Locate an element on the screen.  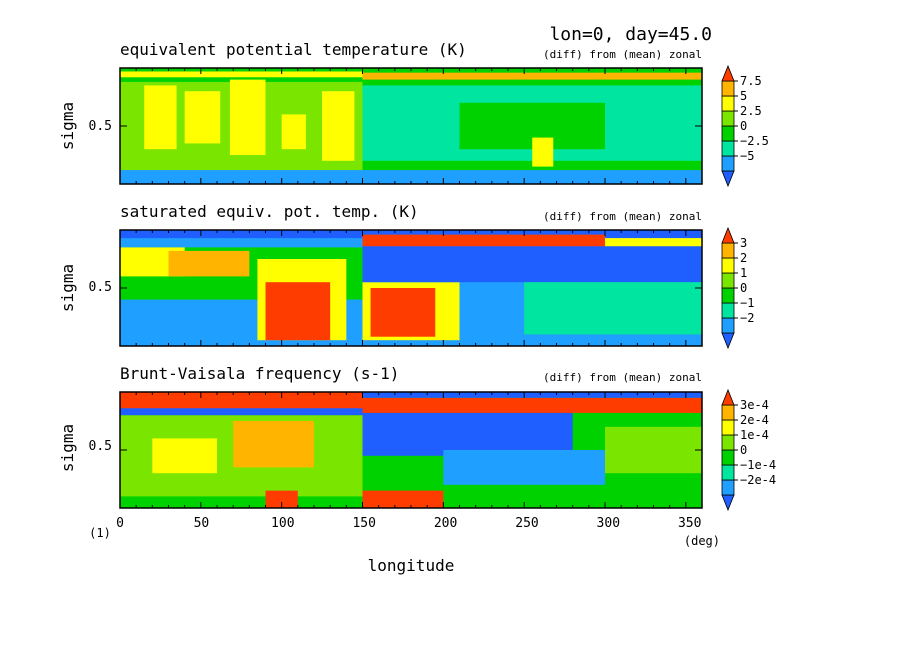
figure-title: lon=0, day=45.0 is located at coordinates (630, 34).